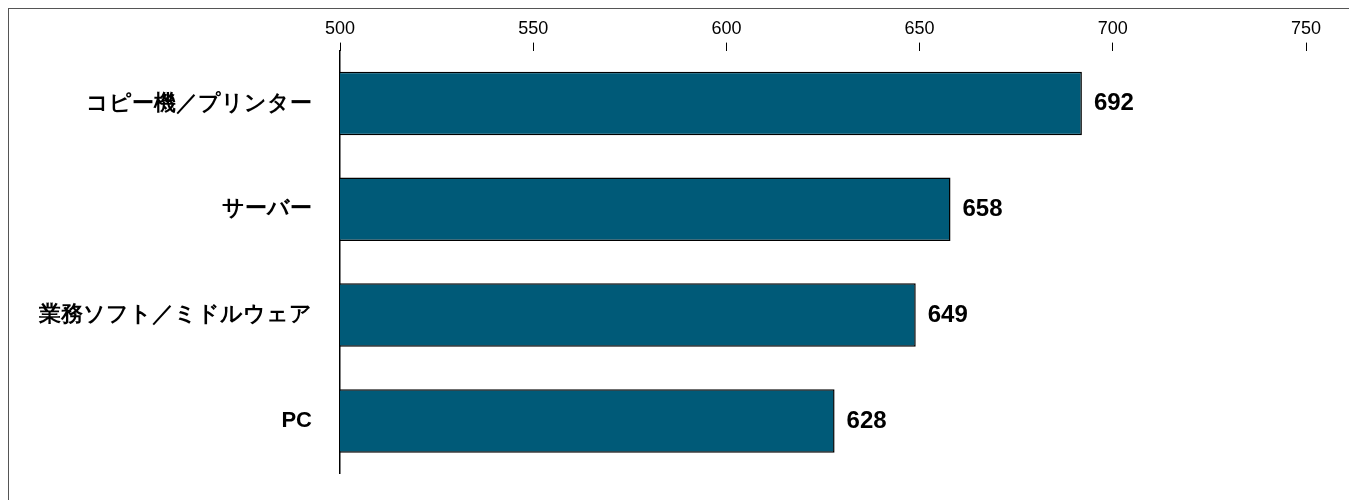 This screenshot has height=500, width=1349. Describe the element at coordinates (267, 208) in the screenshot. I see `y-tick-label: サーバー` at that location.